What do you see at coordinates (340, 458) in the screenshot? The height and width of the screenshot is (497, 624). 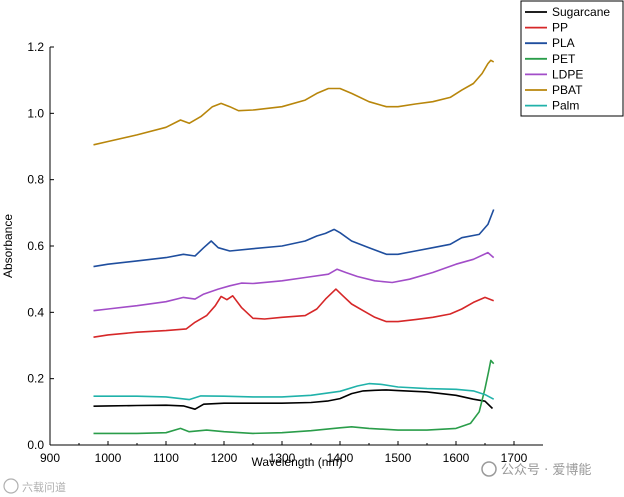 I see `x-tick-label: 1400` at bounding box center [340, 458].